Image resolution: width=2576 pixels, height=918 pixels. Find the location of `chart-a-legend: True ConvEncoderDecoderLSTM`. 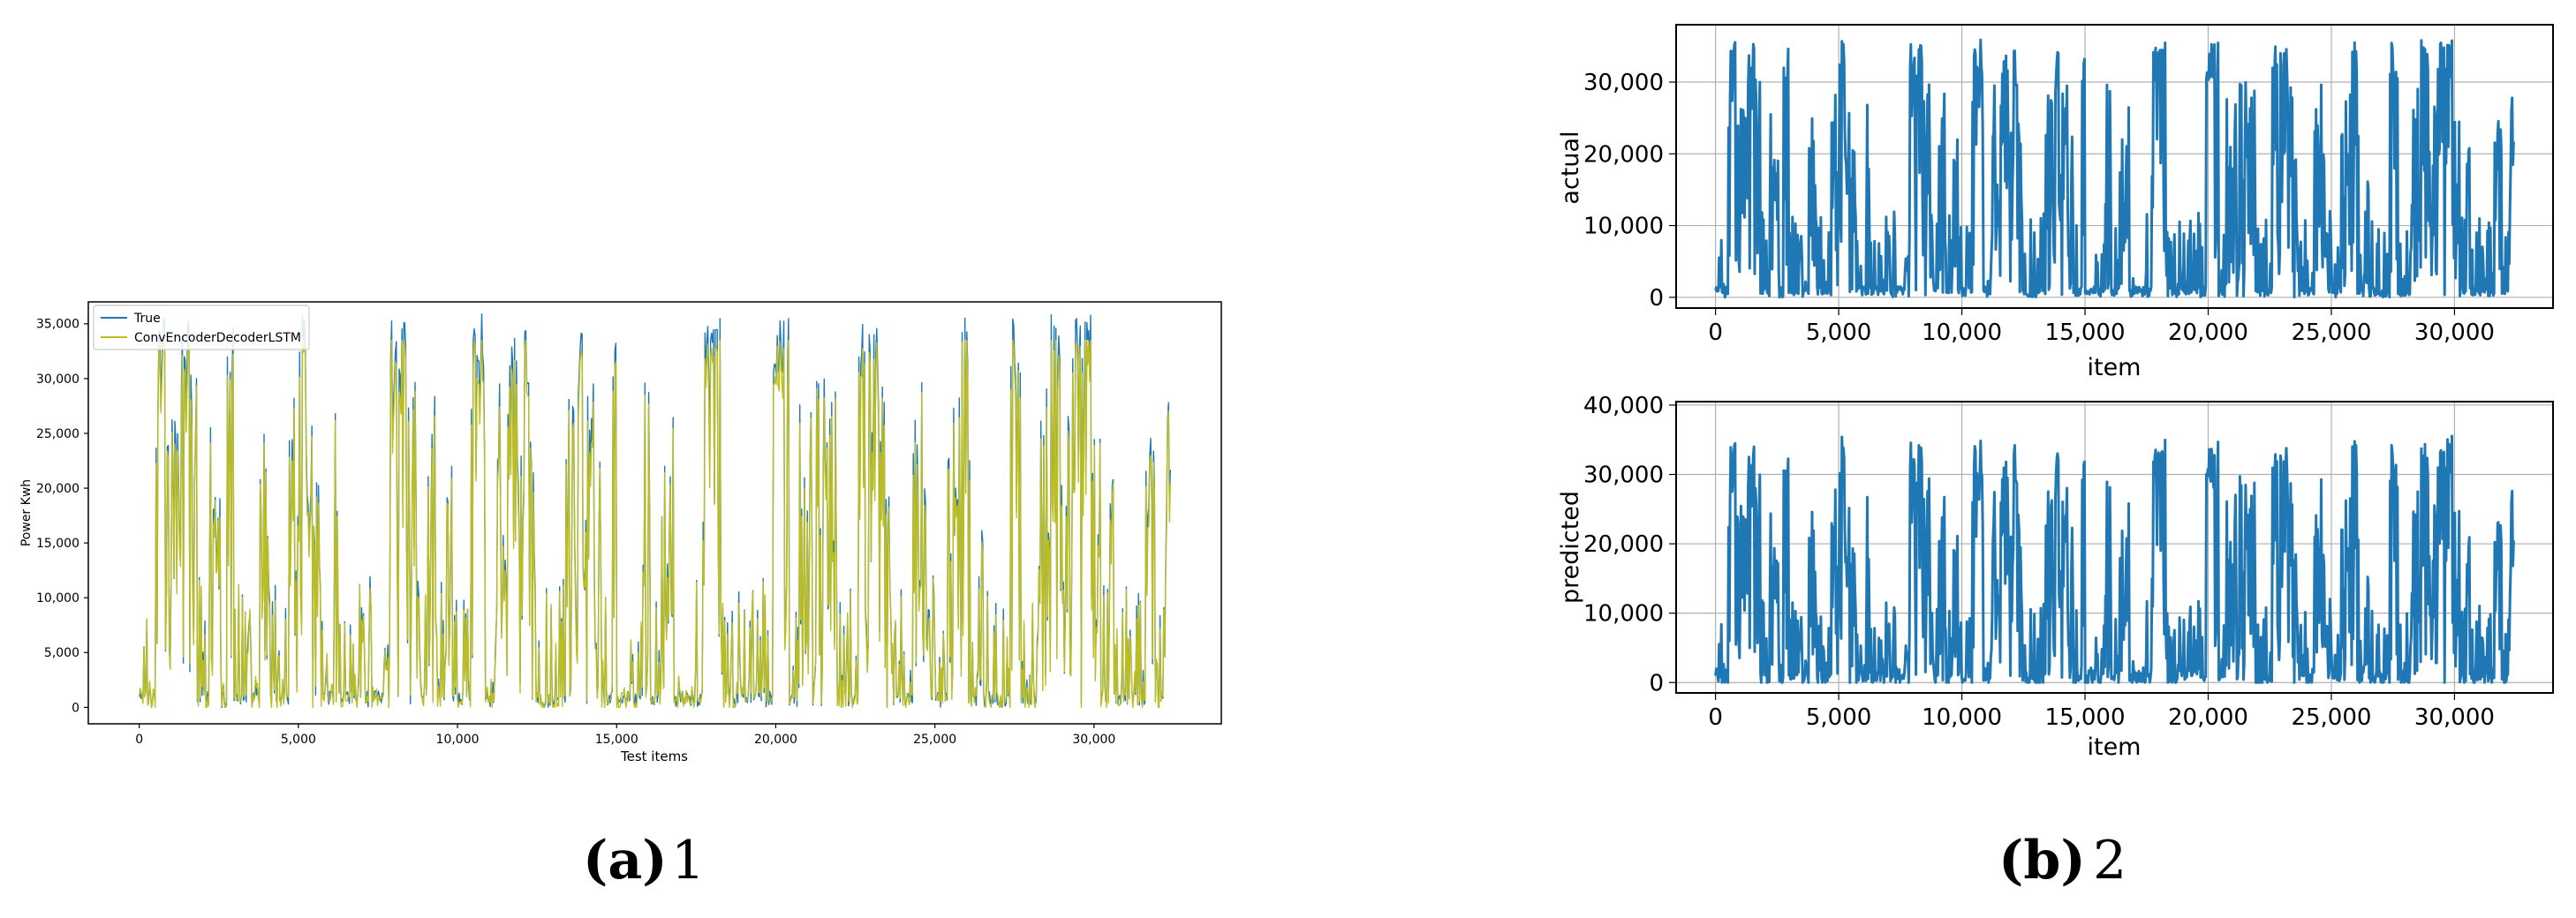

chart-a-legend: True ConvEncoderDecoderLSTM is located at coordinates (202, 327).